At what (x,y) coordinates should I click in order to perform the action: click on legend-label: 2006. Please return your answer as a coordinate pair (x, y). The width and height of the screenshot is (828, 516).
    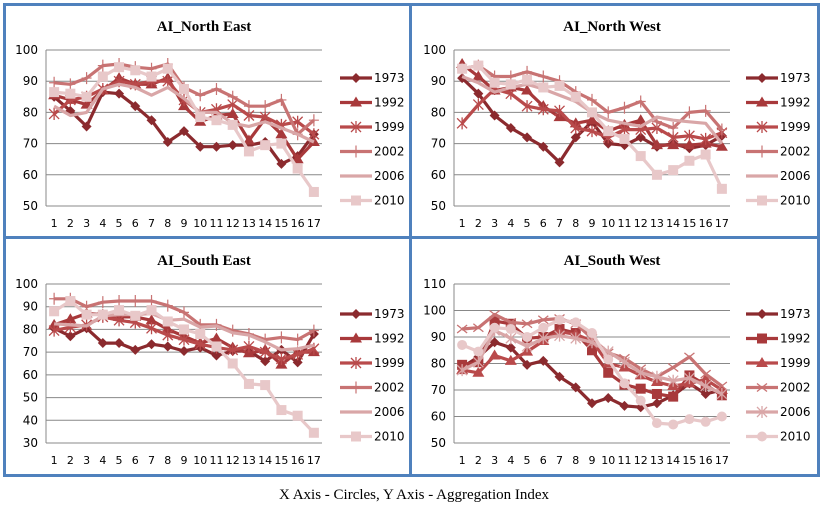
    Looking at the image, I should click on (795, 176).